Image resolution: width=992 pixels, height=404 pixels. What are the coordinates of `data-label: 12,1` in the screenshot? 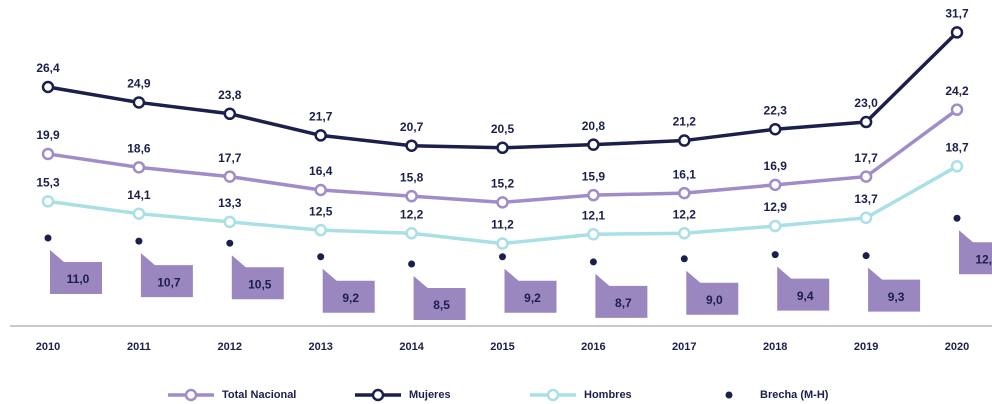 It's located at (594, 215).